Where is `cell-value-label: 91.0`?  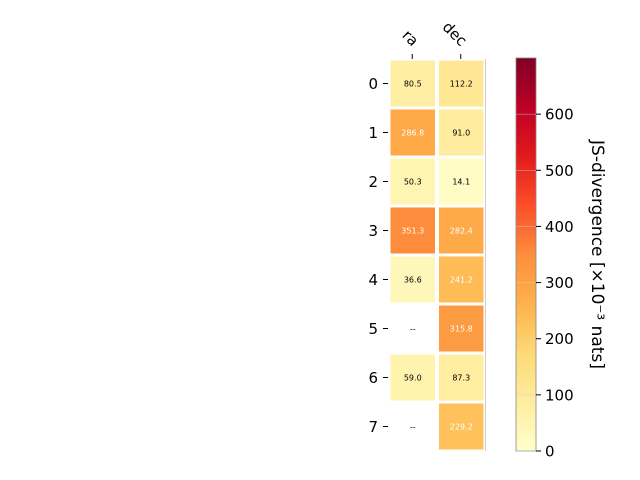
cell-value-label: 91.0 is located at coordinates (461, 133).